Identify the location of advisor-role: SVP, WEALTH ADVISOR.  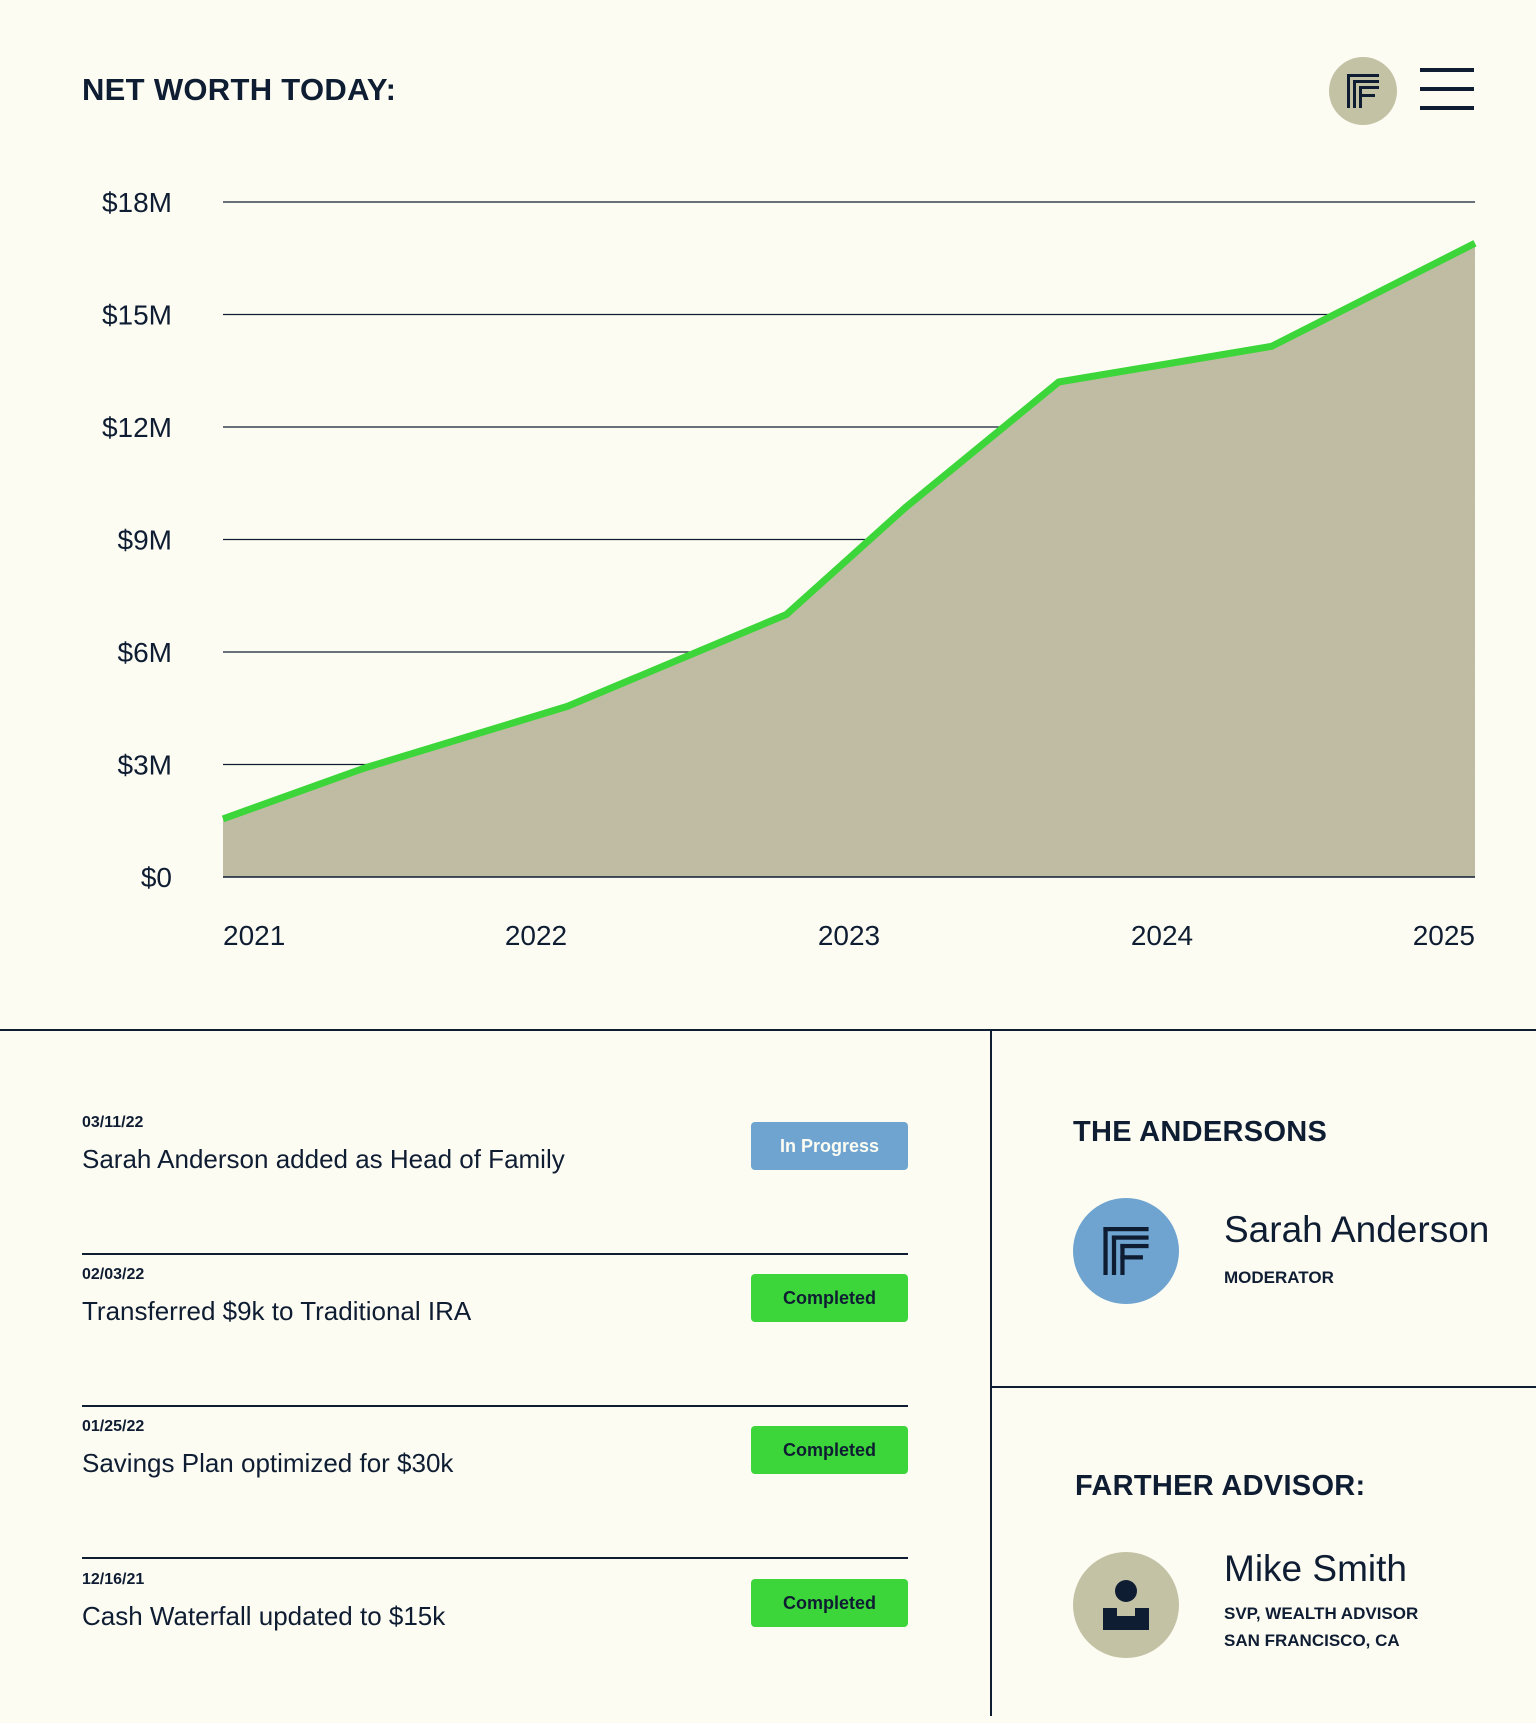
(1321, 1613).